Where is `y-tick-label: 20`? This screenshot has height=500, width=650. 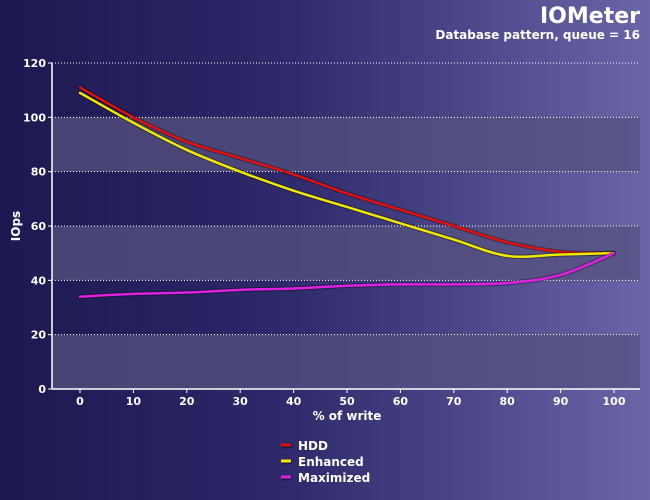
y-tick-label: 20 is located at coordinates (39, 335).